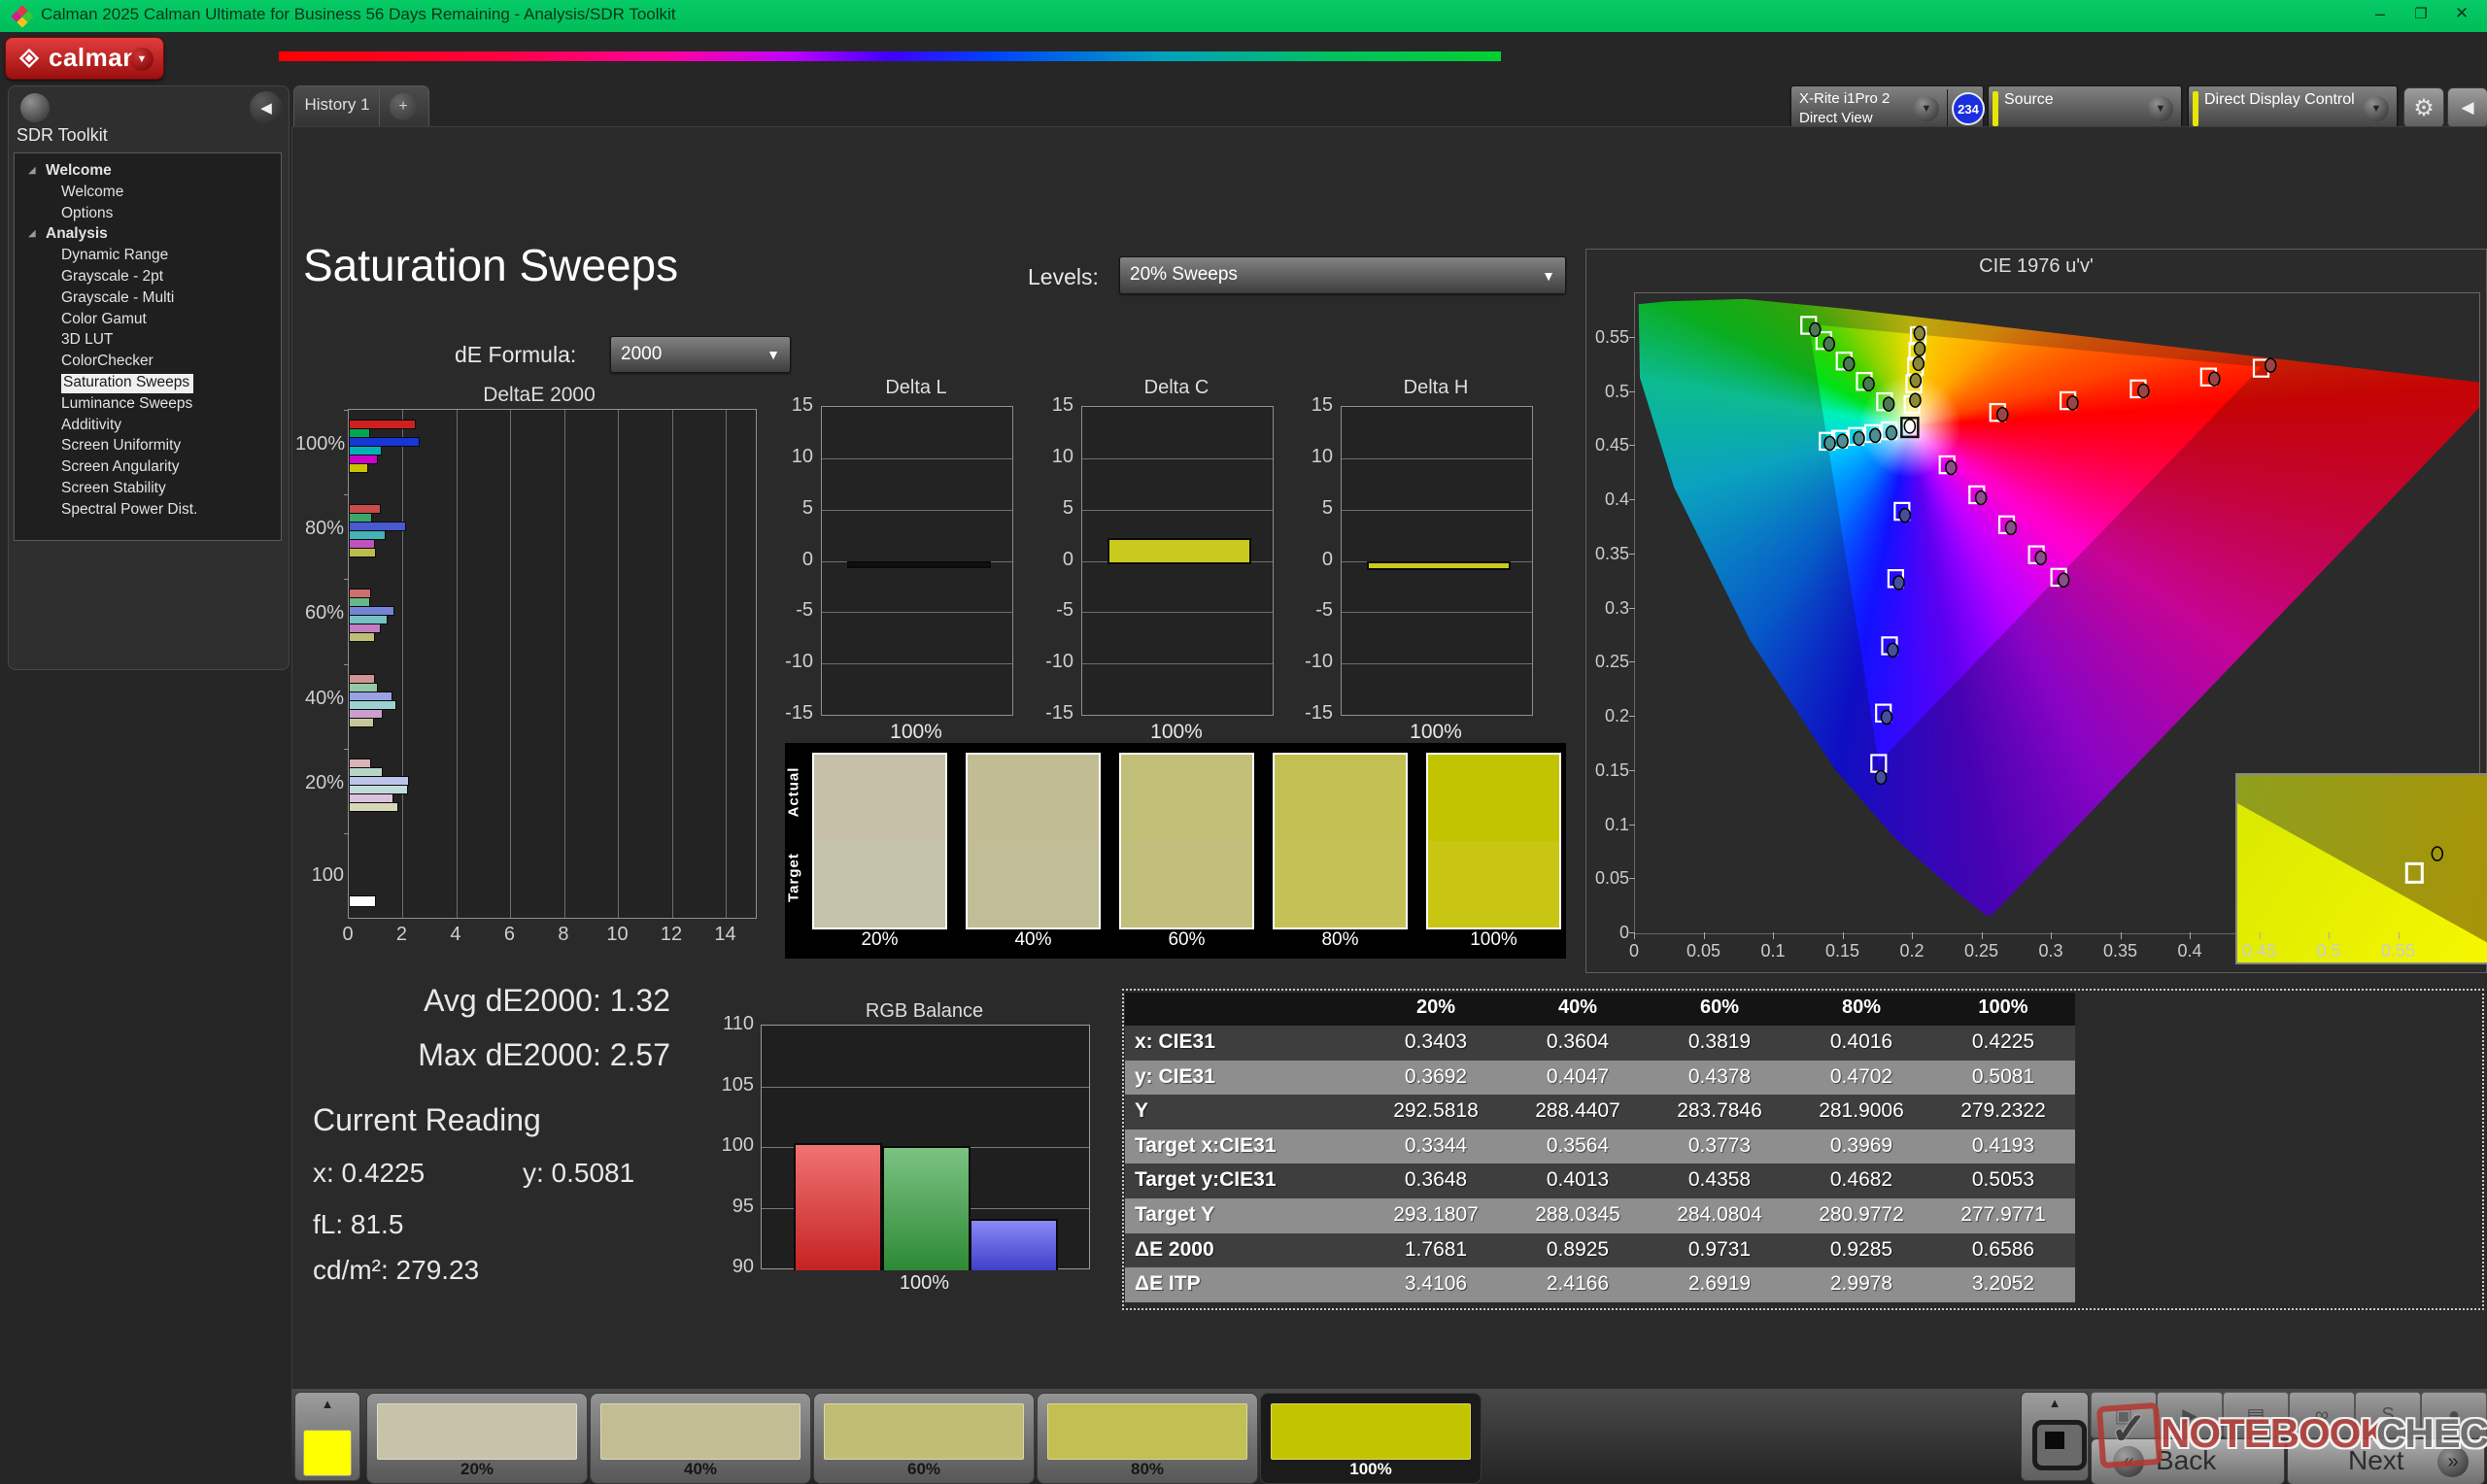 This screenshot has height=1484, width=2487. I want to click on swatch-label: 100%, so click(1493, 939).